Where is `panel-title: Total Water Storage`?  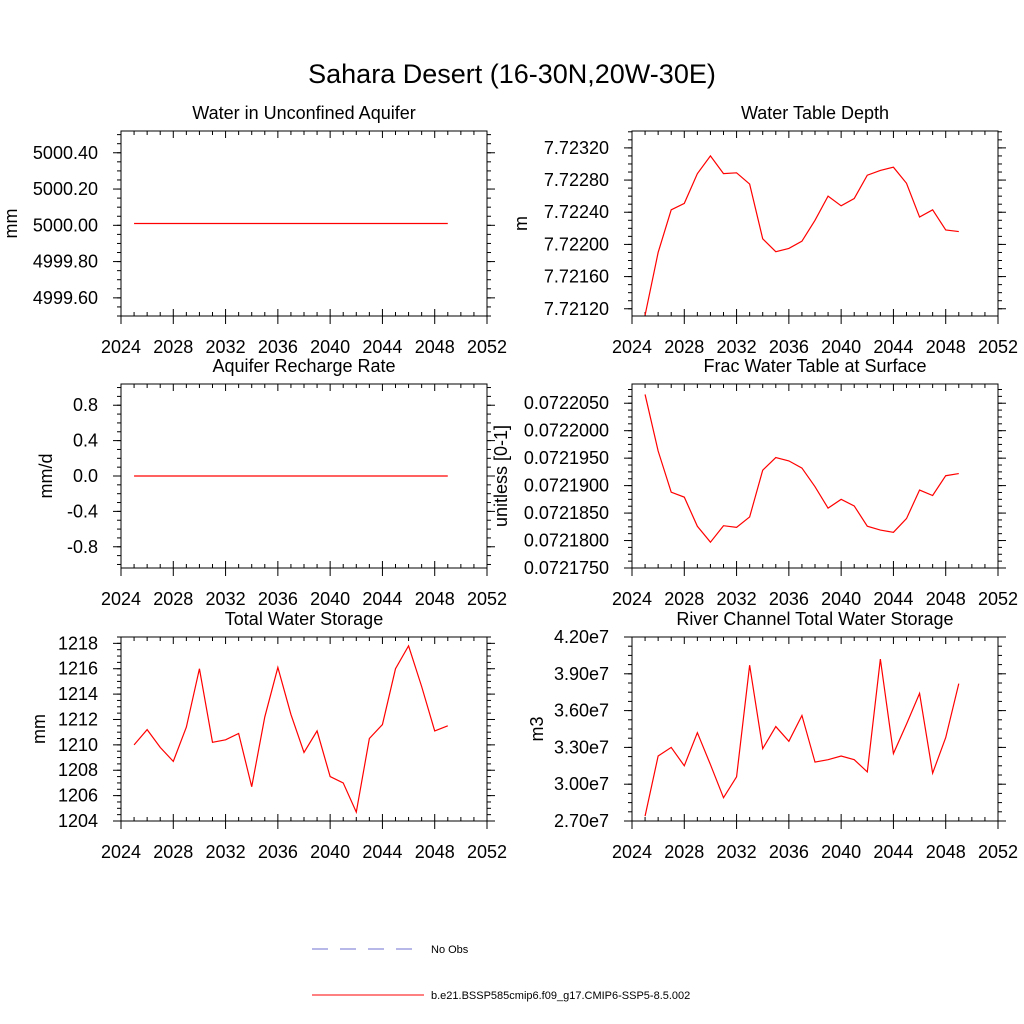
panel-title: Total Water Storage is located at coordinates (304, 619).